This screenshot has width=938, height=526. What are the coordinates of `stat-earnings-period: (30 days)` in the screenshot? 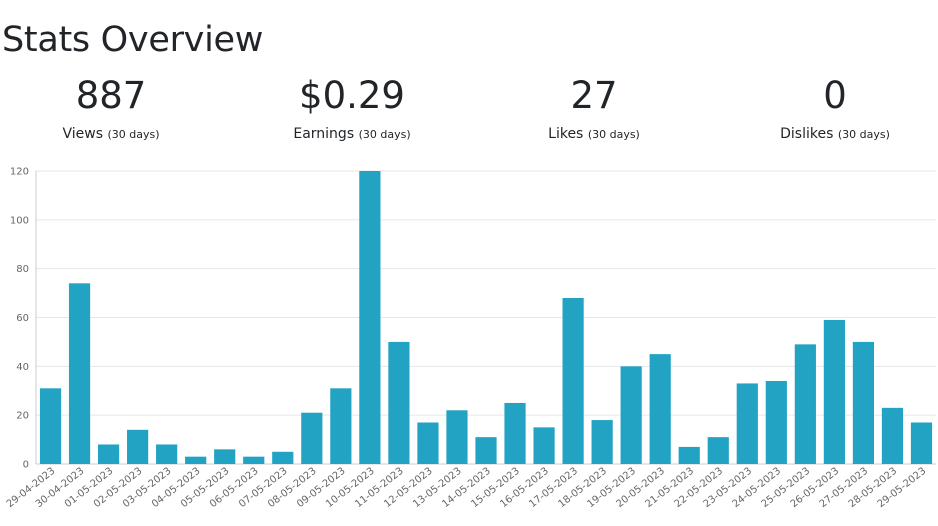 It's located at (384, 134).